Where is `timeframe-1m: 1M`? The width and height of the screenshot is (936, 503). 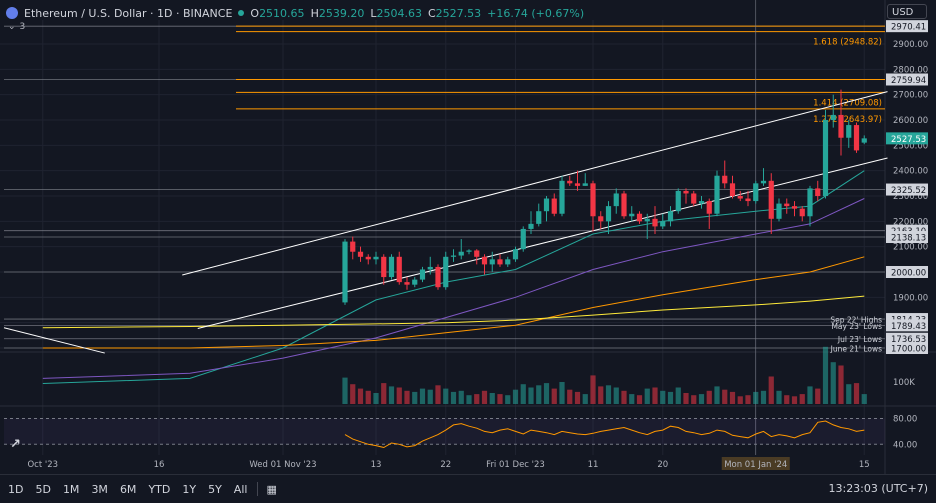
timeframe-1m: 1M is located at coordinates (71, 489).